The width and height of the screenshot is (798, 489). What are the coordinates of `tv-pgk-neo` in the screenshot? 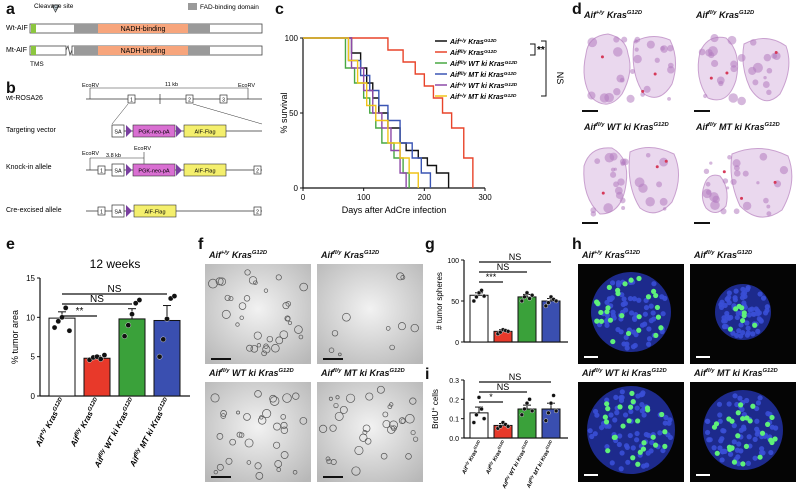 It's located at (154, 131).